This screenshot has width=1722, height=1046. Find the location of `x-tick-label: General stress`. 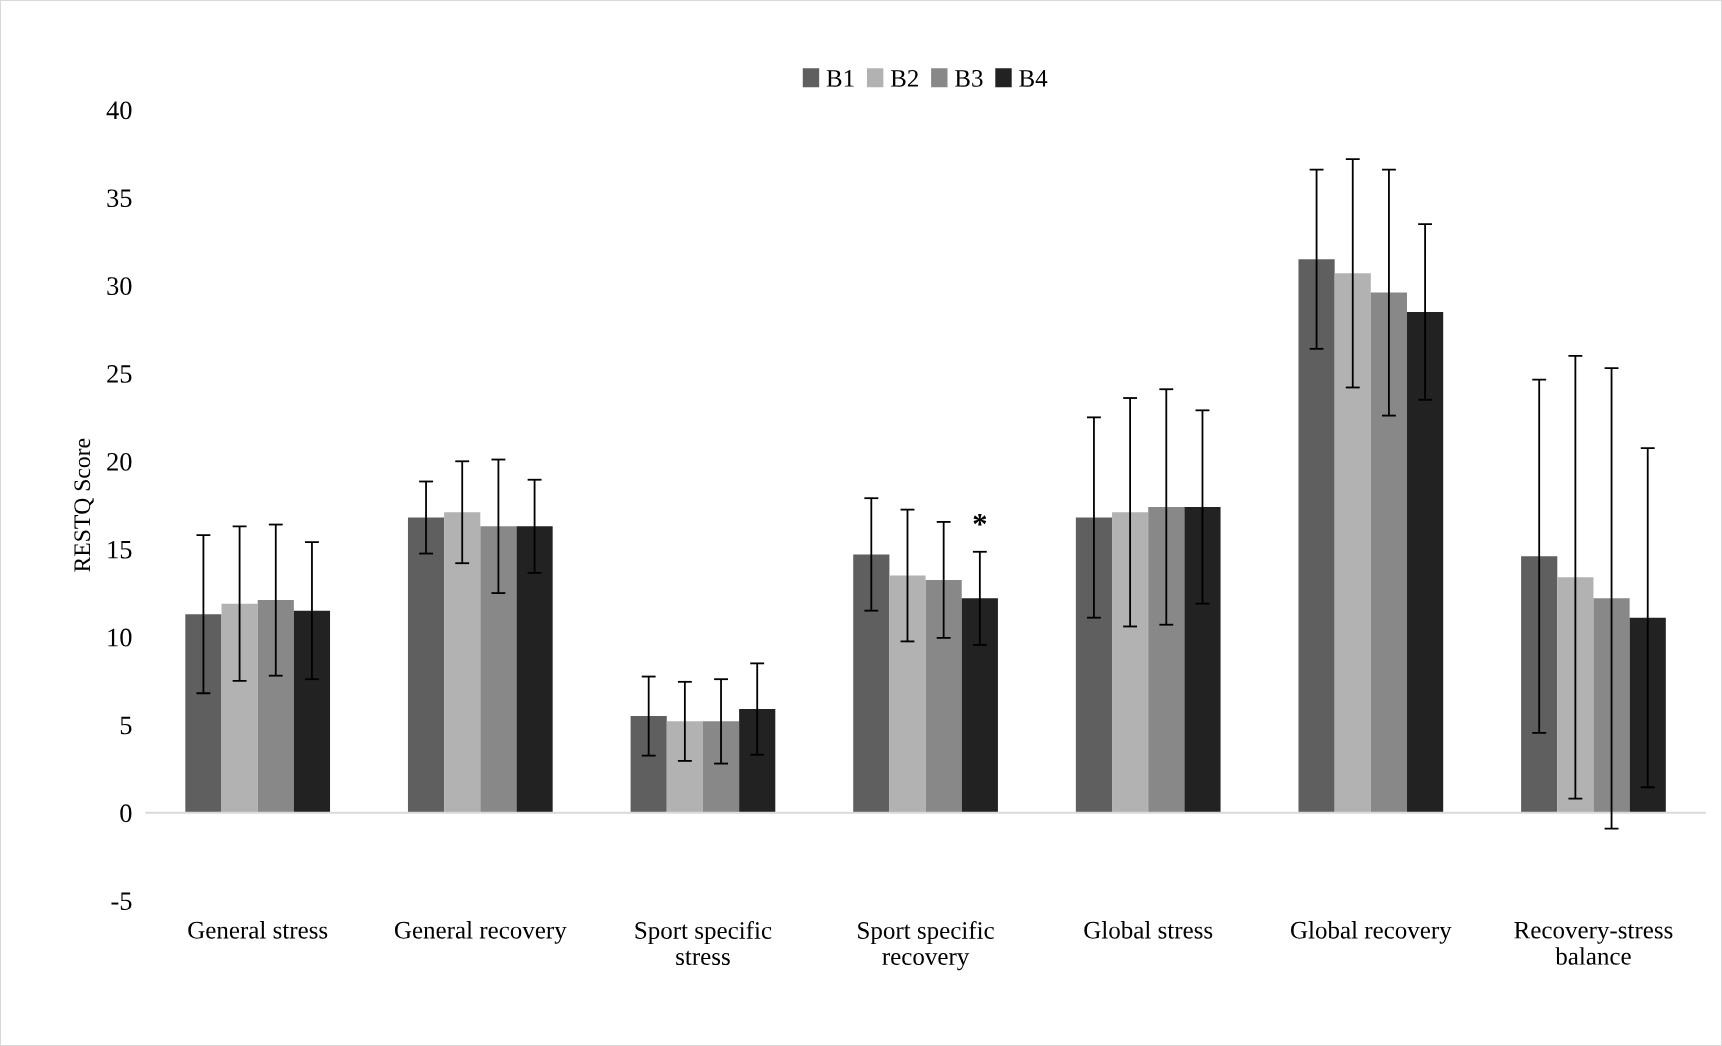

x-tick-label: General stress is located at coordinates (258, 930).